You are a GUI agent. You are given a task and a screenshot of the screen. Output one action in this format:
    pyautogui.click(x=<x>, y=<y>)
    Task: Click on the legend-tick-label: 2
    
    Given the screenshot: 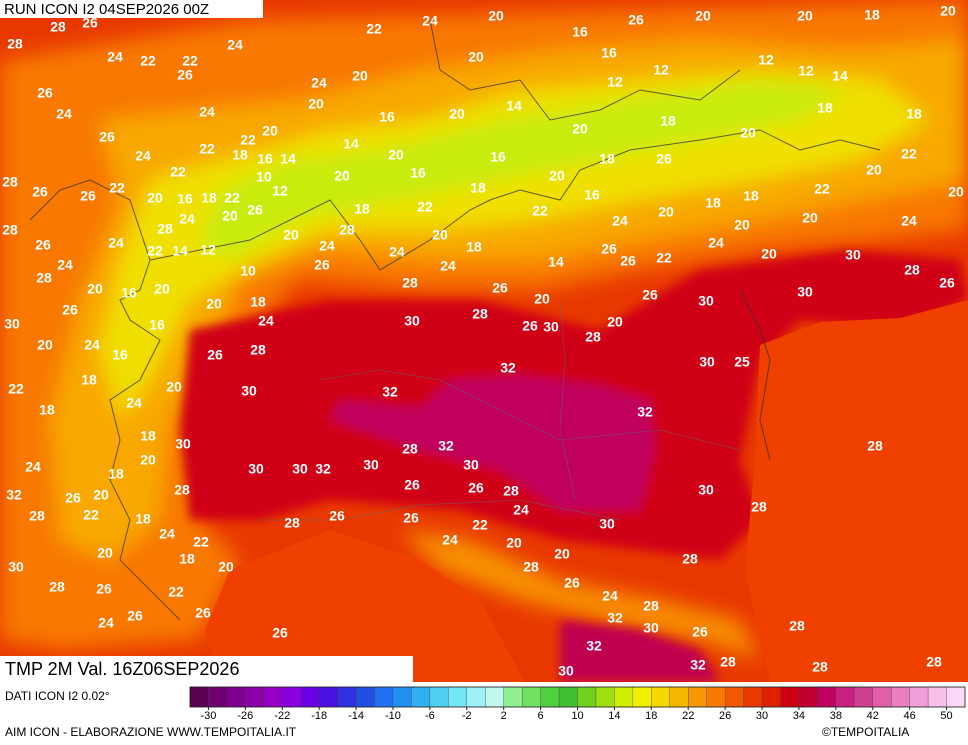 What is the action you would take?
    pyautogui.click(x=504, y=716)
    